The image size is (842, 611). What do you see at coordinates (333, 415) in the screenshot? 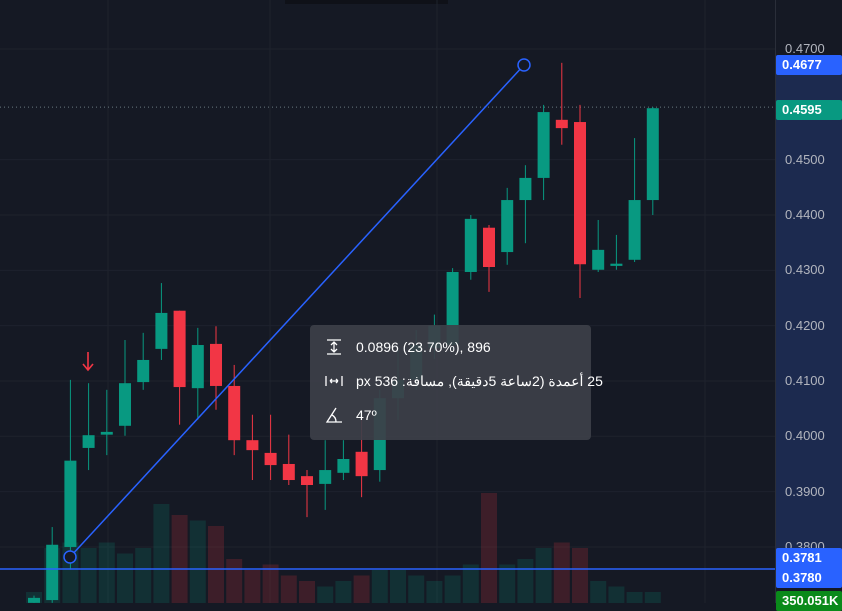
I see `angle-icon` at bounding box center [333, 415].